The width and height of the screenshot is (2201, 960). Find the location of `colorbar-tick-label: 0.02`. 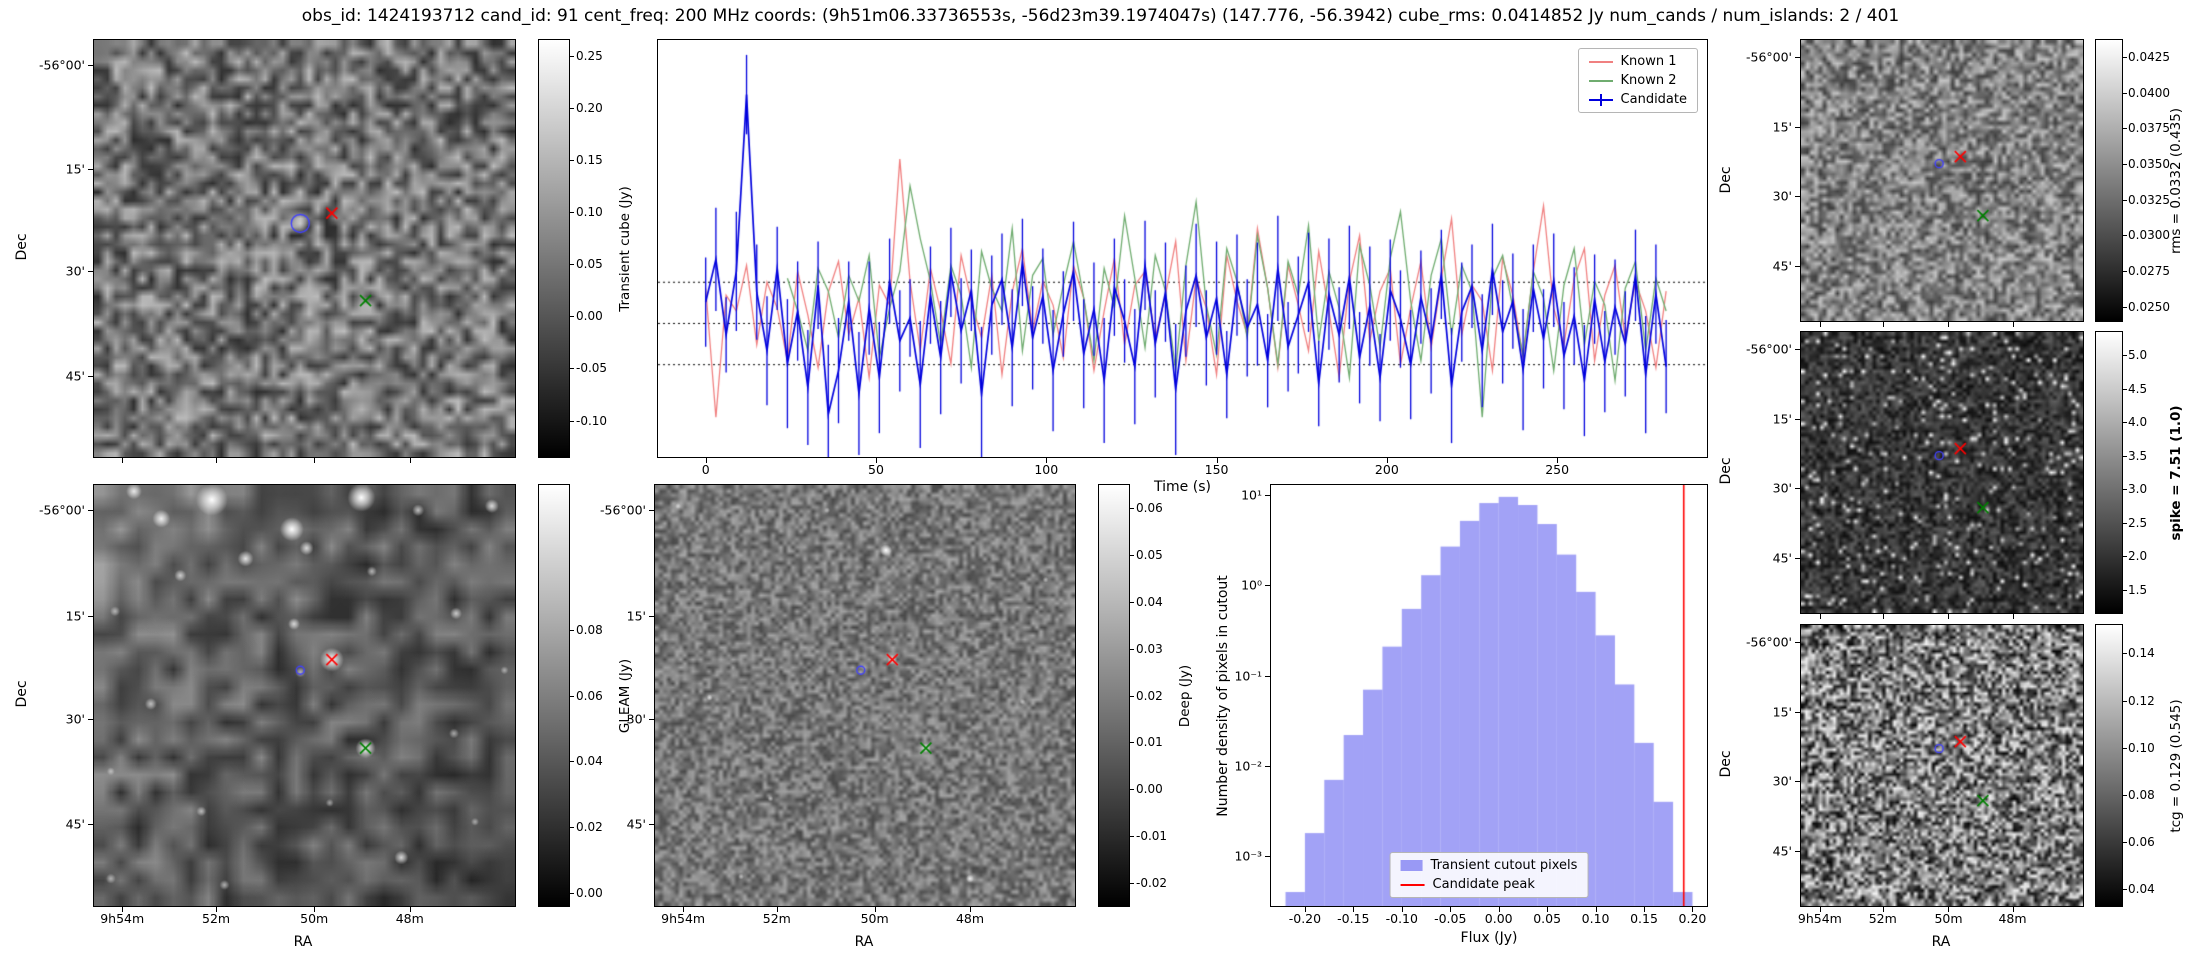

colorbar-tick-label: 0.02 is located at coordinates (1149, 695).